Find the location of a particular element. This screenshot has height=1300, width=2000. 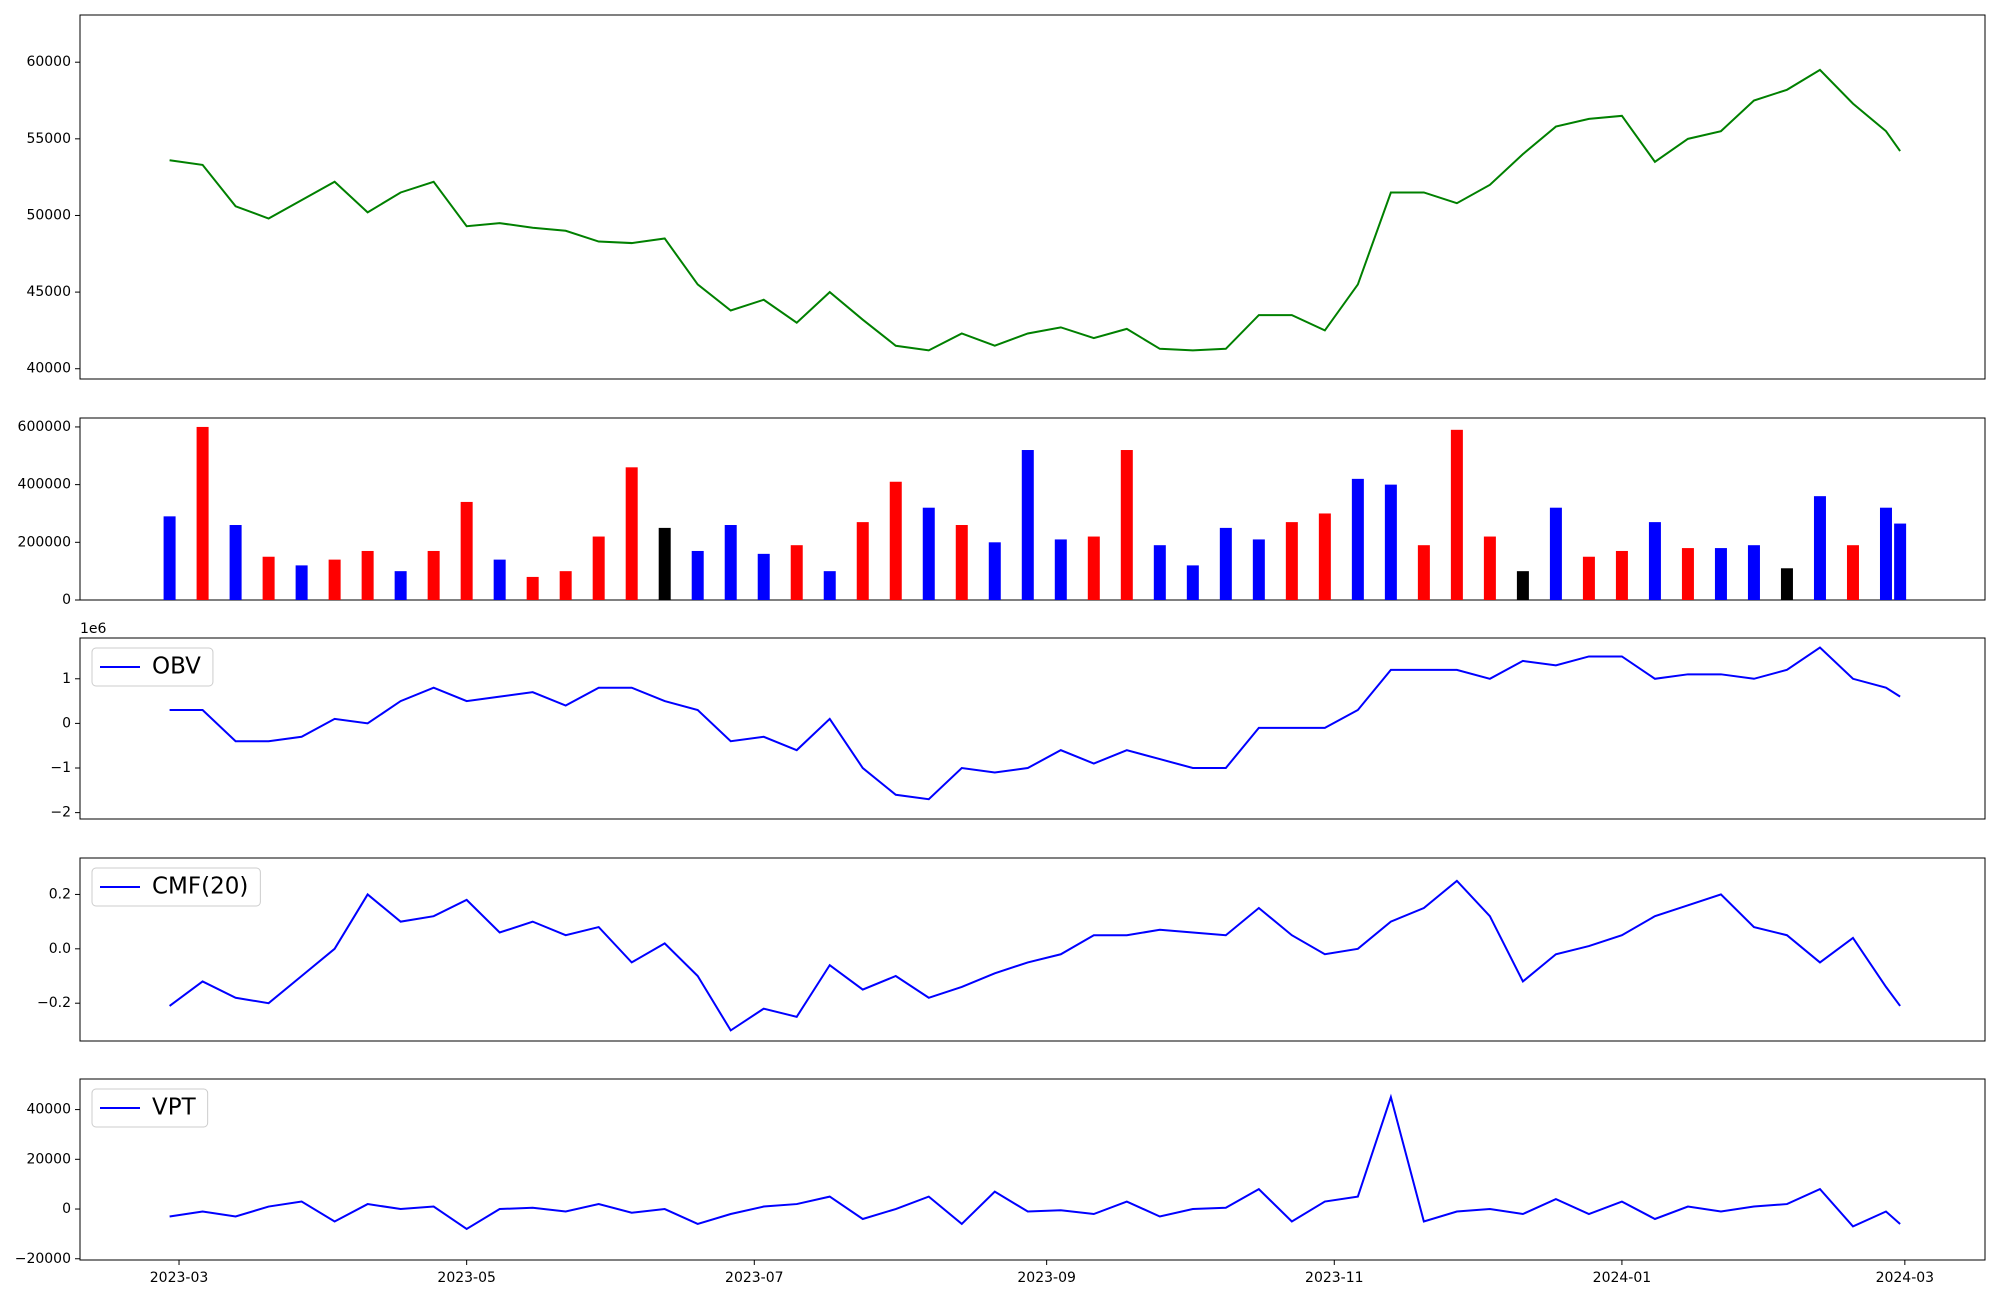

x-tick-label: 2023-09 is located at coordinates (1046, 1278).